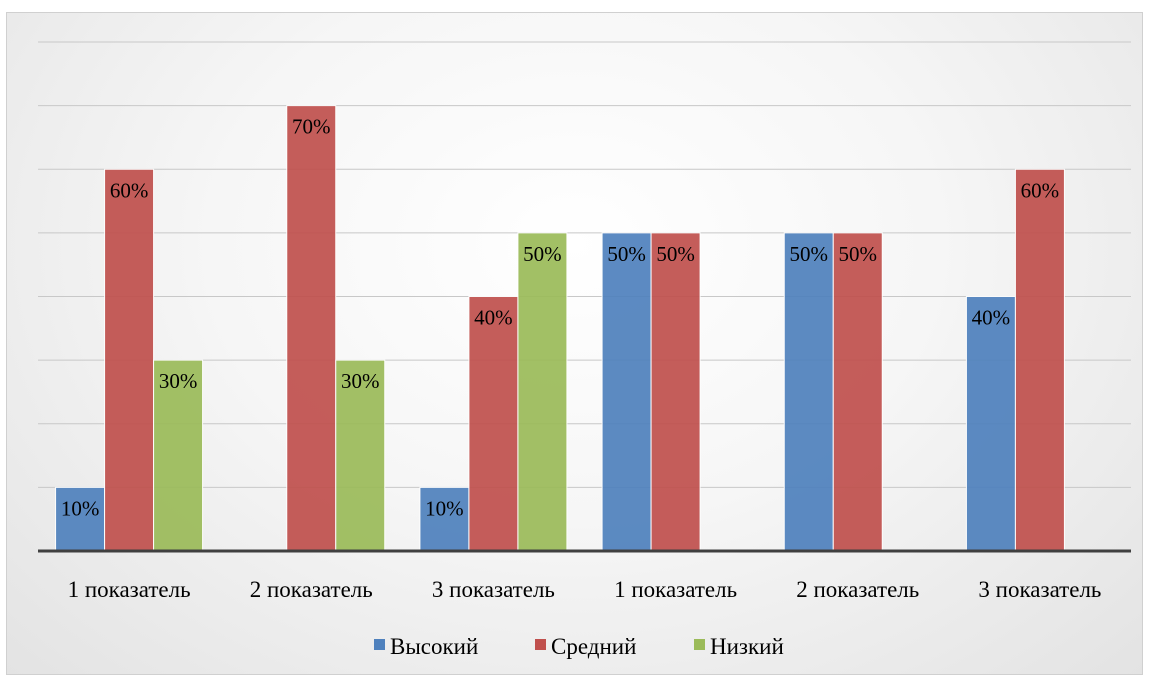 This screenshot has width=1149, height=678. Describe the element at coordinates (542, 392) in the screenshot. I see `bar-Низкий-3` at that location.